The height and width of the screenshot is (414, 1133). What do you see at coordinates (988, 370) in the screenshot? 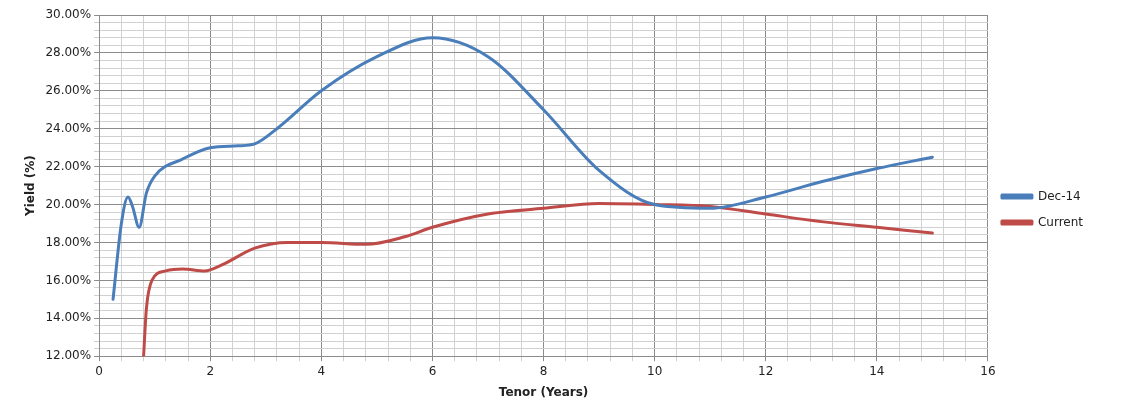
I see `x-tick-label: 16` at bounding box center [988, 370].